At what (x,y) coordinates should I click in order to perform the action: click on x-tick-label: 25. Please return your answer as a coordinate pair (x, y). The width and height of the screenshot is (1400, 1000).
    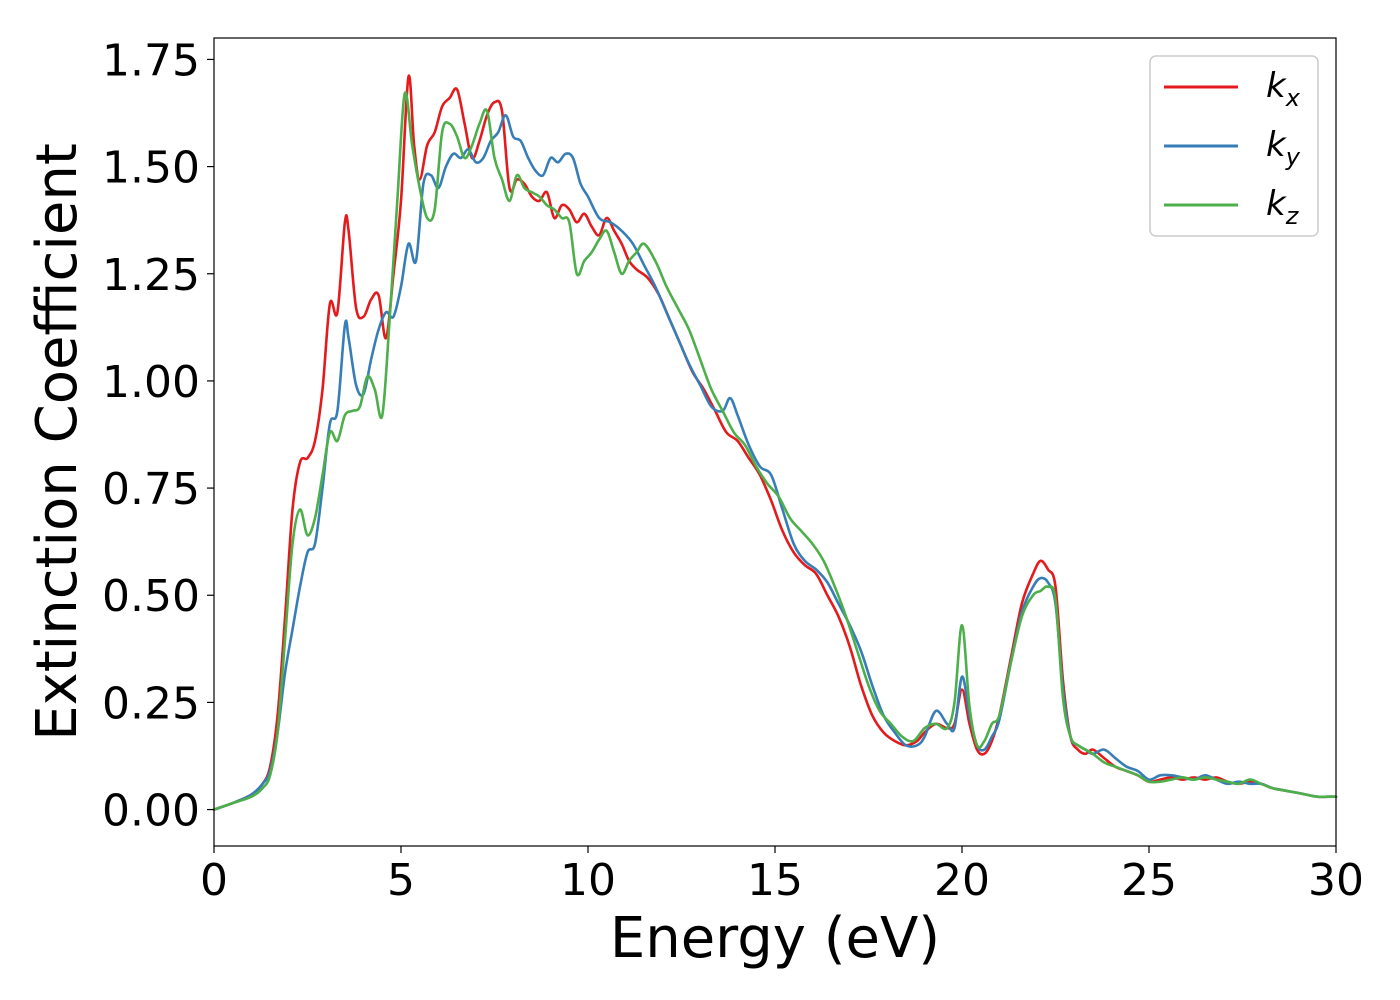
    Looking at the image, I should click on (1149, 880).